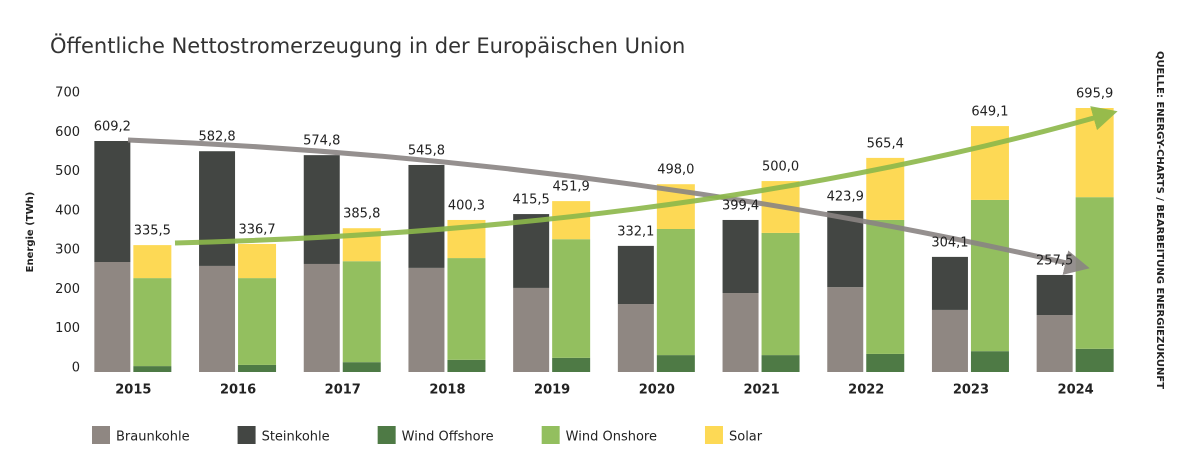  Describe the element at coordinates (321, 141) in the screenshot. I see `total-label: 574,8` at that location.